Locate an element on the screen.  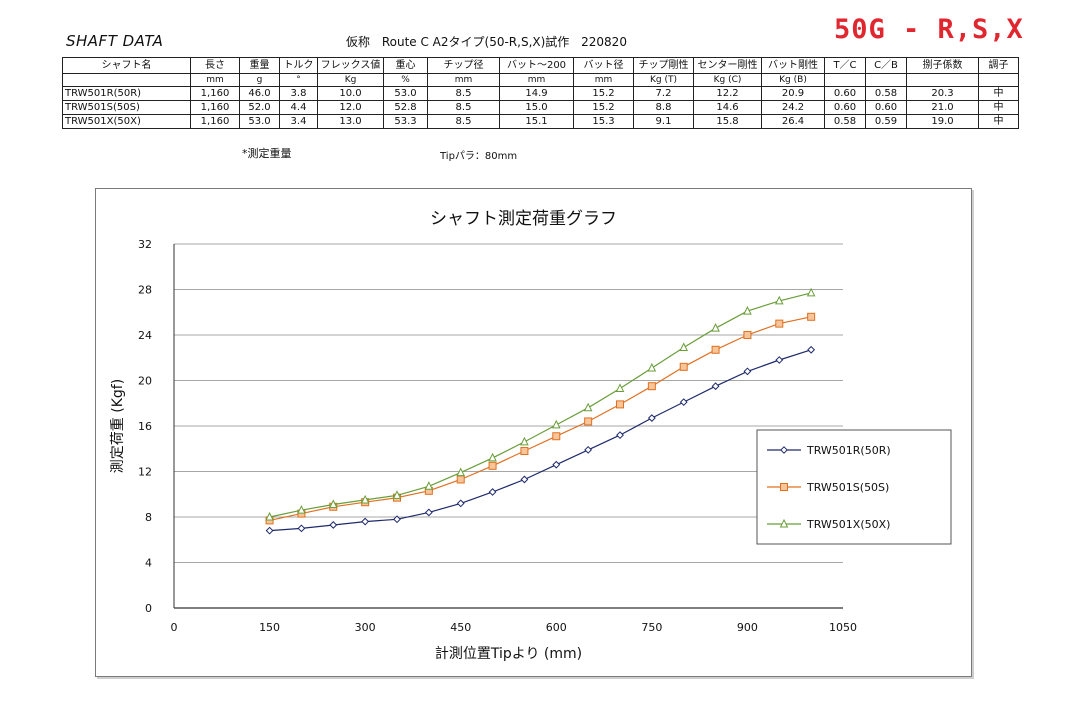
column-header: バット～200 is located at coordinates (536, 65).